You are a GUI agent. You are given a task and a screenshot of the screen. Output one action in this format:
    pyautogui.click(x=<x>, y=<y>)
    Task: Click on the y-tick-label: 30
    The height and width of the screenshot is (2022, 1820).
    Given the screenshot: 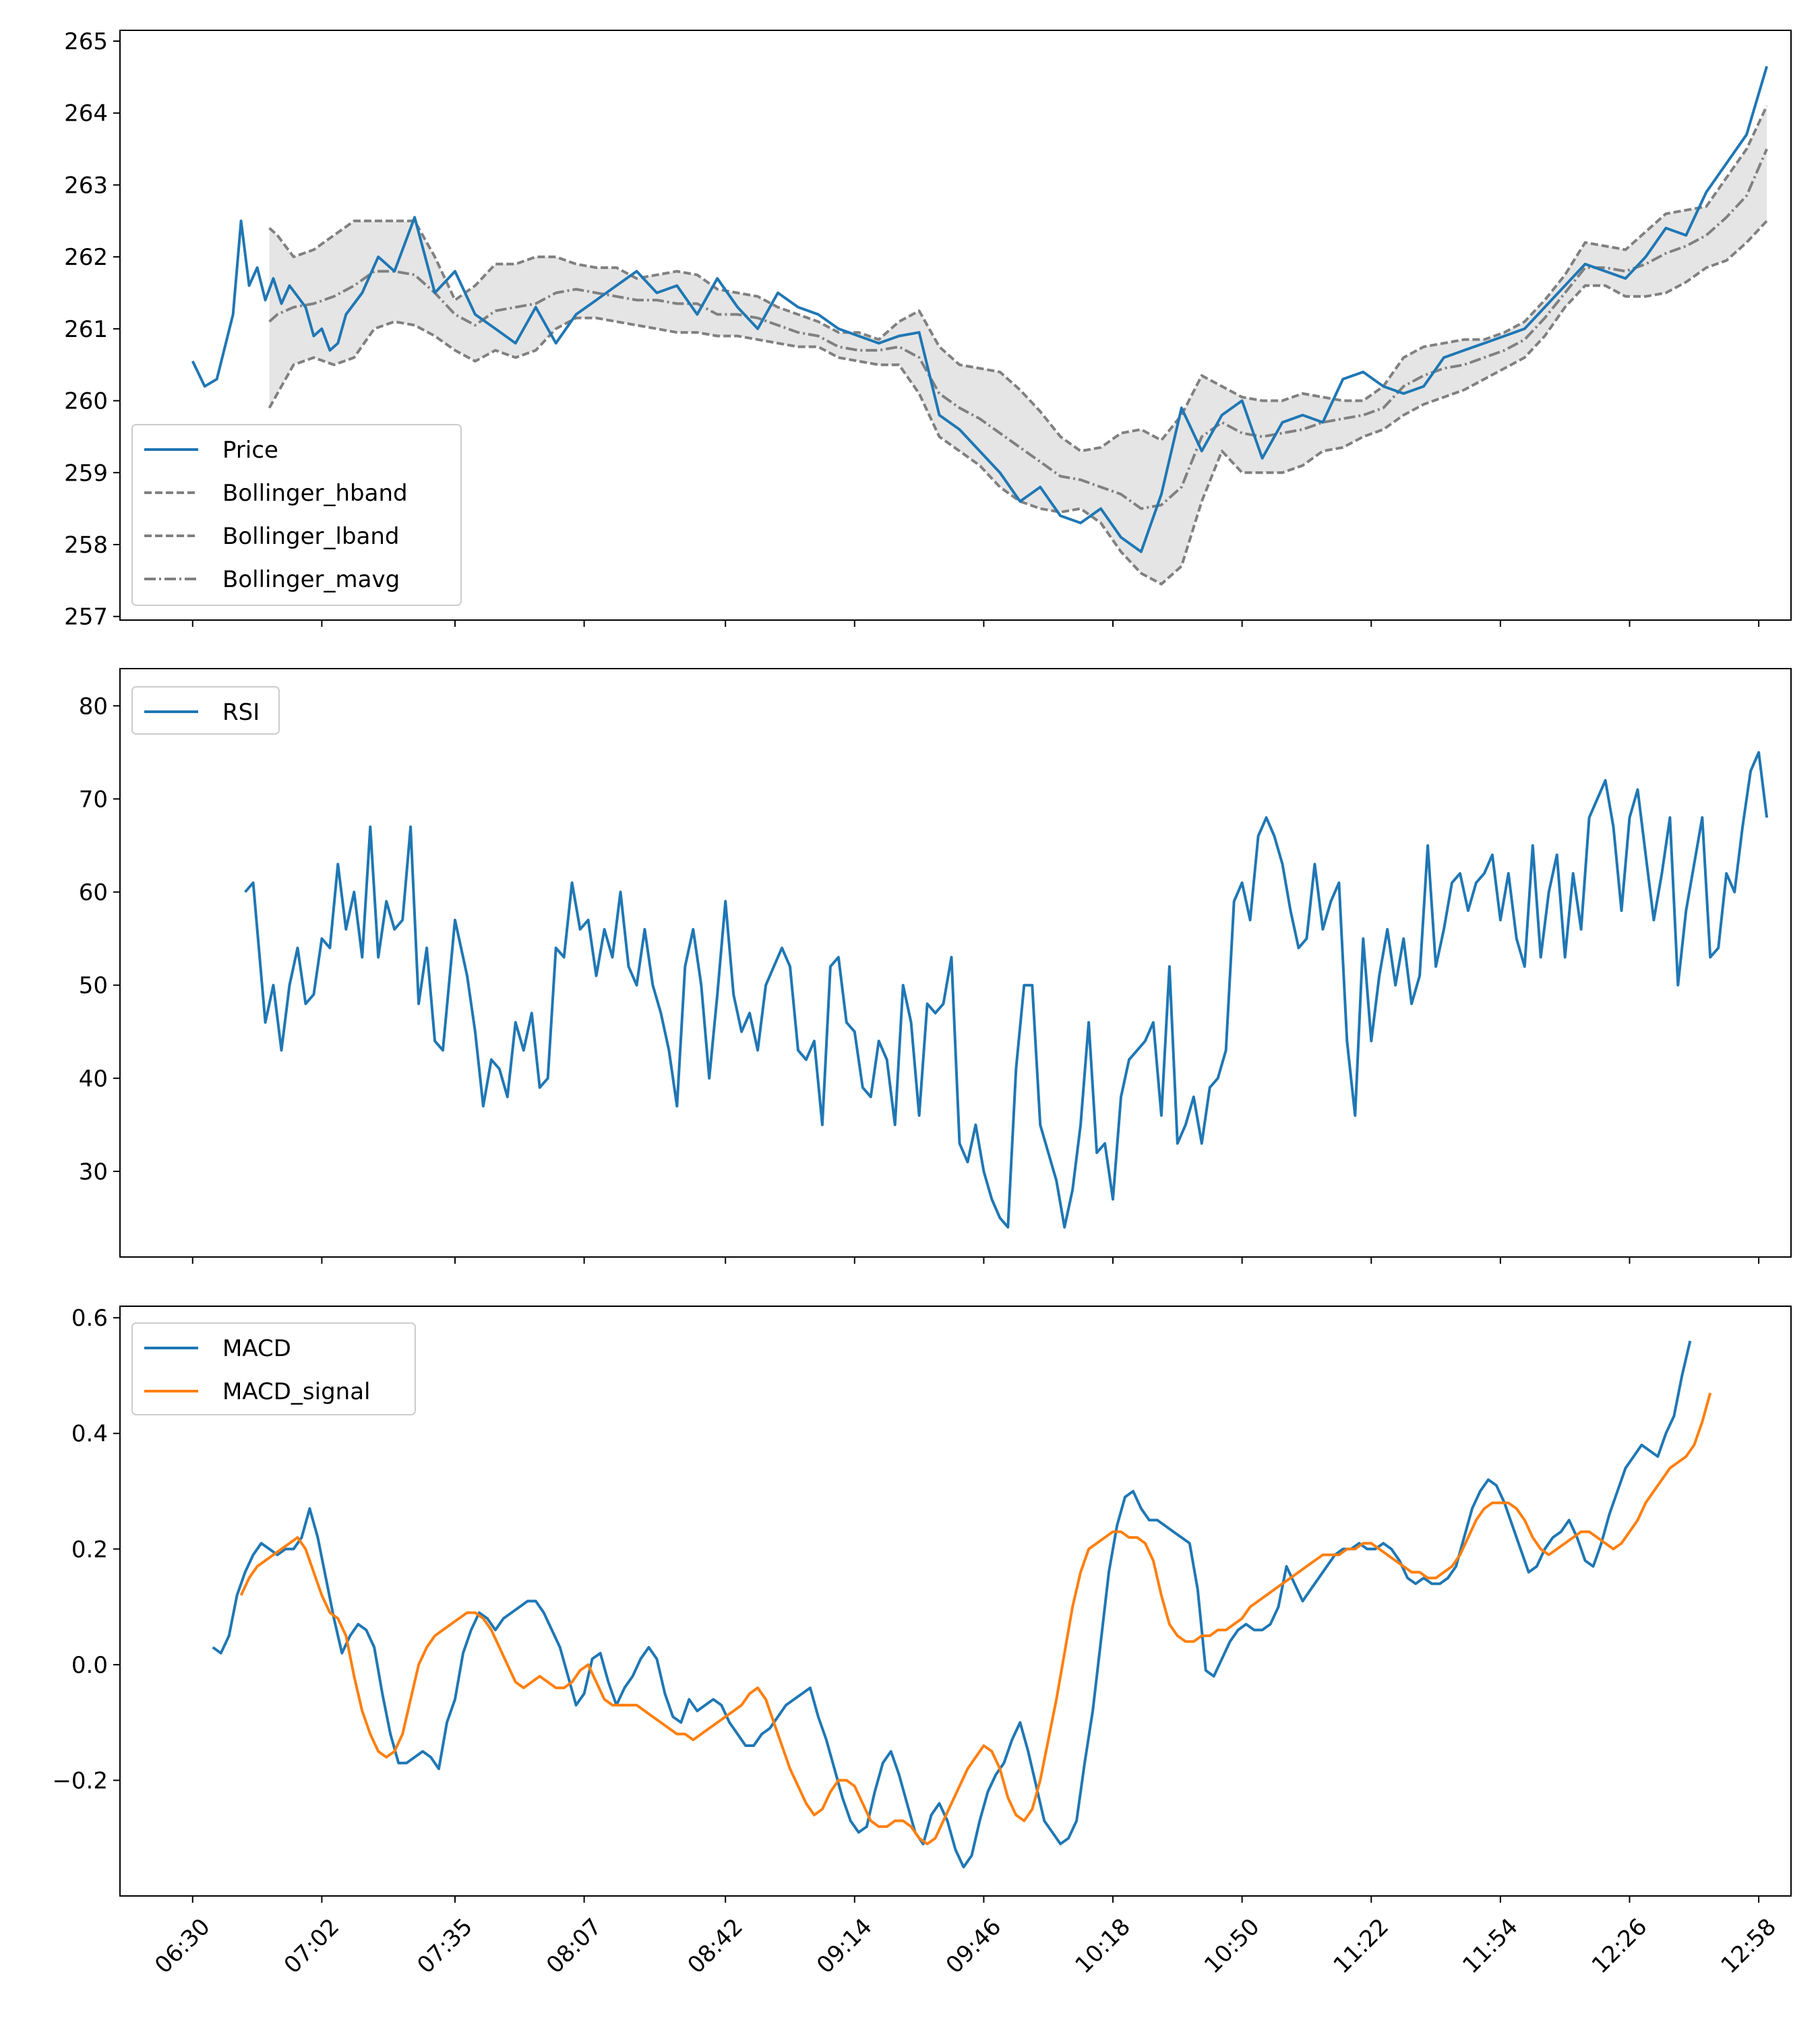 What is the action you would take?
    pyautogui.click(x=93, y=1172)
    